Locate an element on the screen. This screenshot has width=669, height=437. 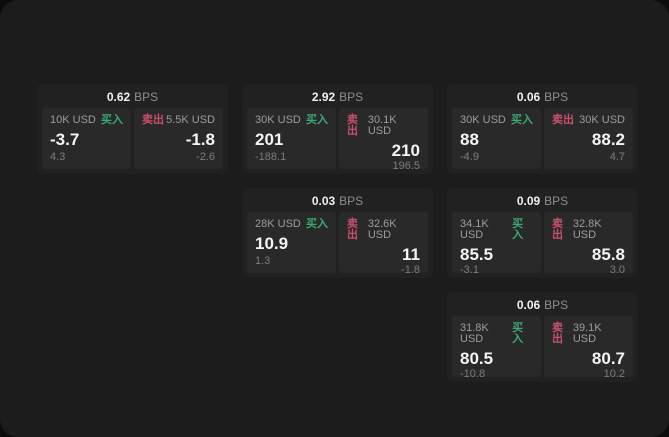
sell-tile: 卖出 32.8K USD 85.8 3.0 is located at coordinates (588, 244).